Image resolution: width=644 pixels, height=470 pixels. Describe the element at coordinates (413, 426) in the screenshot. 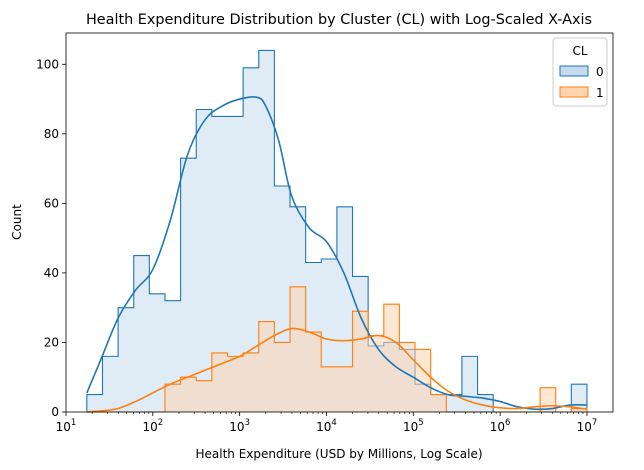

I see `x-tick-label: 10⁵` at that location.